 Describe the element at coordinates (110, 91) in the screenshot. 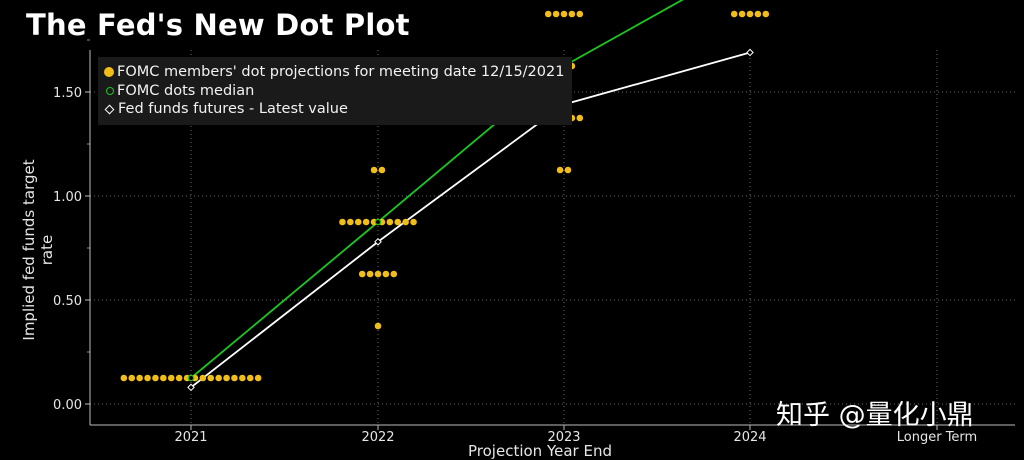

I see `ring-icon` at that location.